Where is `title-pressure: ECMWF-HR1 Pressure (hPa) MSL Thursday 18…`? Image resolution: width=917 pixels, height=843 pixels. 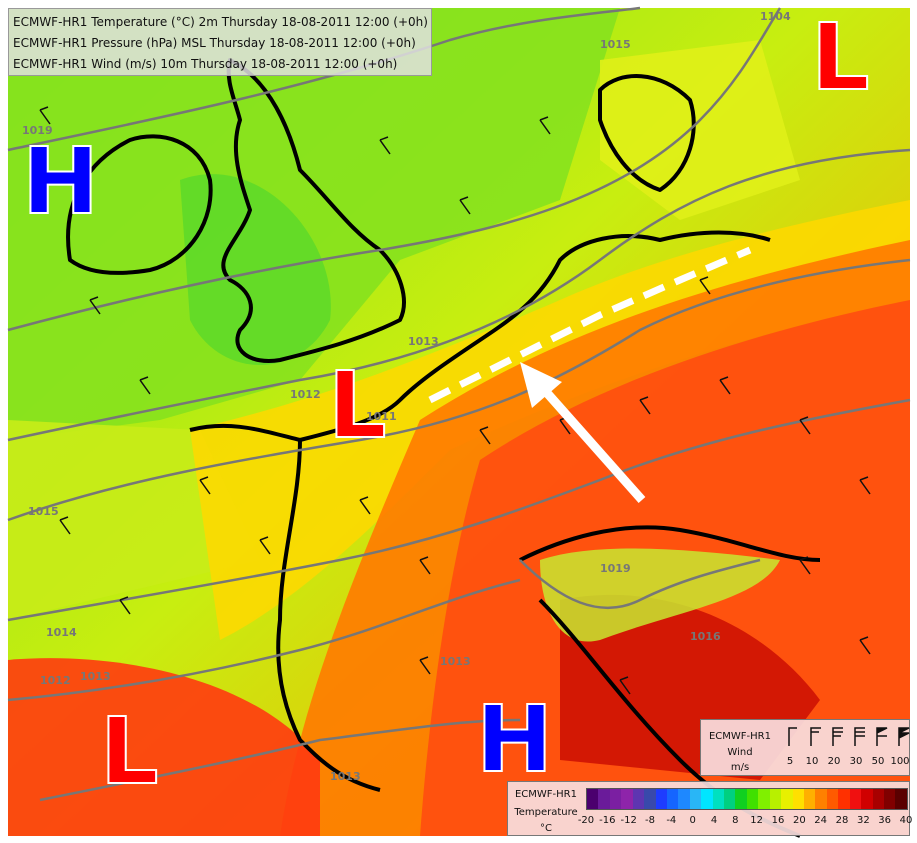 title-pressure: ECMWF-HR1 Pressure (hPa) MSL Thursday 18… is located at coordinates (214, 43).